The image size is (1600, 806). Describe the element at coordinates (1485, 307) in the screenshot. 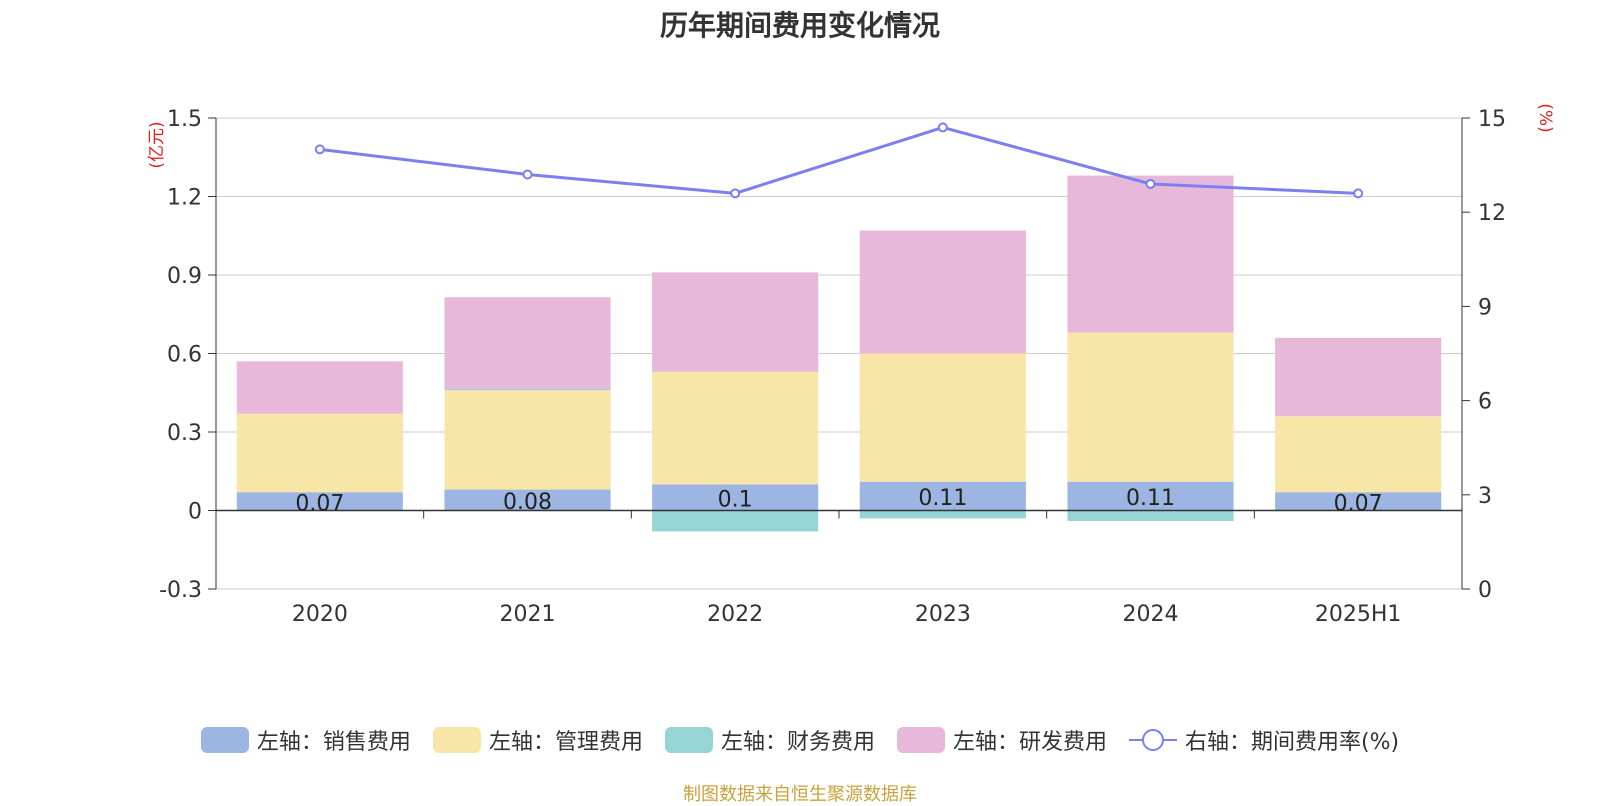

I see `right-axis-tick-label: 9` at that location.